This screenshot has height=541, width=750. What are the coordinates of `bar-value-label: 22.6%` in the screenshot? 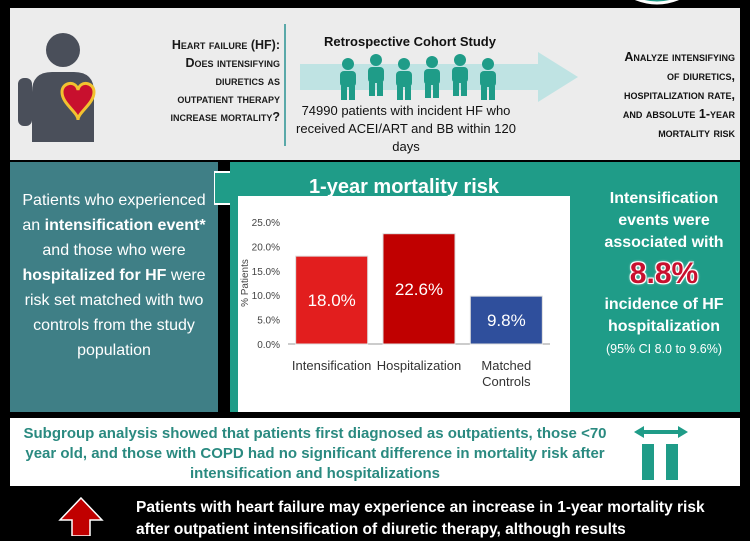 It's located at (419, 289).